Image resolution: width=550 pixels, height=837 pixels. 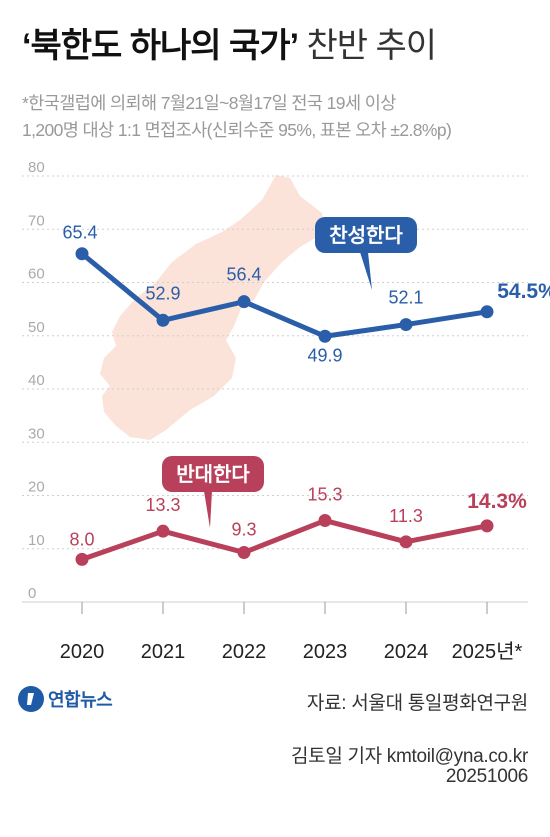 I want to click on data-label: 9.3, so click(x=243, y=529).